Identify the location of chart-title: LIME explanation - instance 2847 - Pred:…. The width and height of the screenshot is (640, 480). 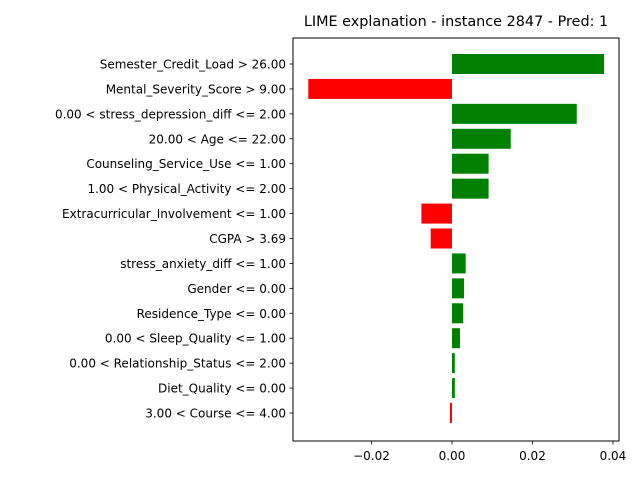
(456, 22).